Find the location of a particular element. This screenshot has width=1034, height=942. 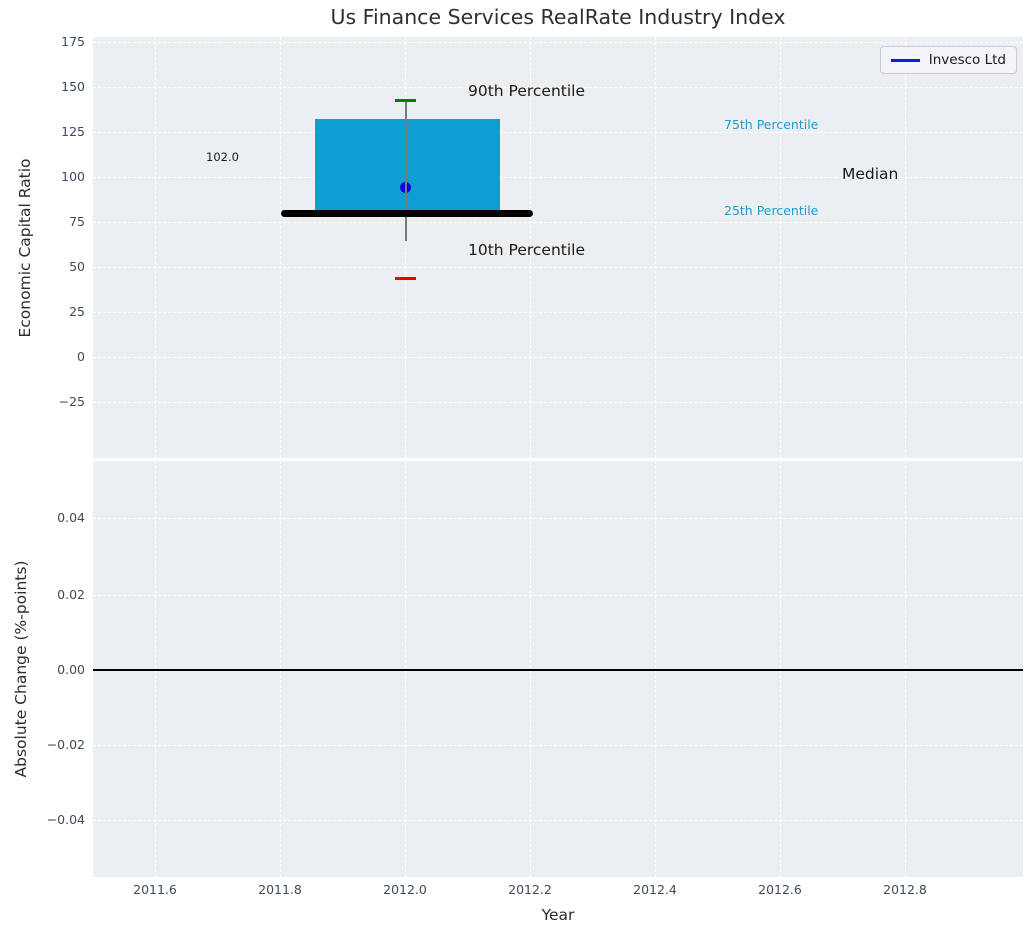

ytick-label: 0.04 is located at coordinates (71, 517).